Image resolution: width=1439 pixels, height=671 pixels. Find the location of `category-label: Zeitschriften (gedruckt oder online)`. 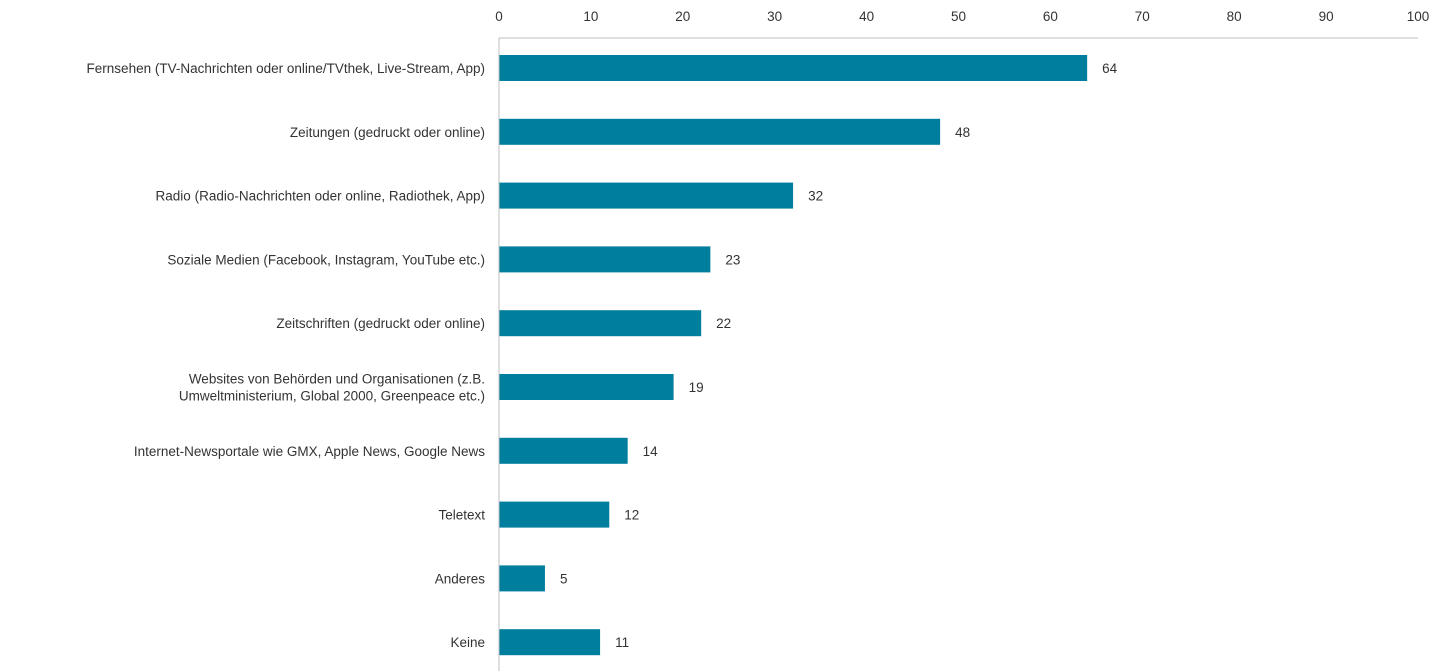

category-label: Zeitschriften (gedruckt oder online) is located at coordinates (380, 323).